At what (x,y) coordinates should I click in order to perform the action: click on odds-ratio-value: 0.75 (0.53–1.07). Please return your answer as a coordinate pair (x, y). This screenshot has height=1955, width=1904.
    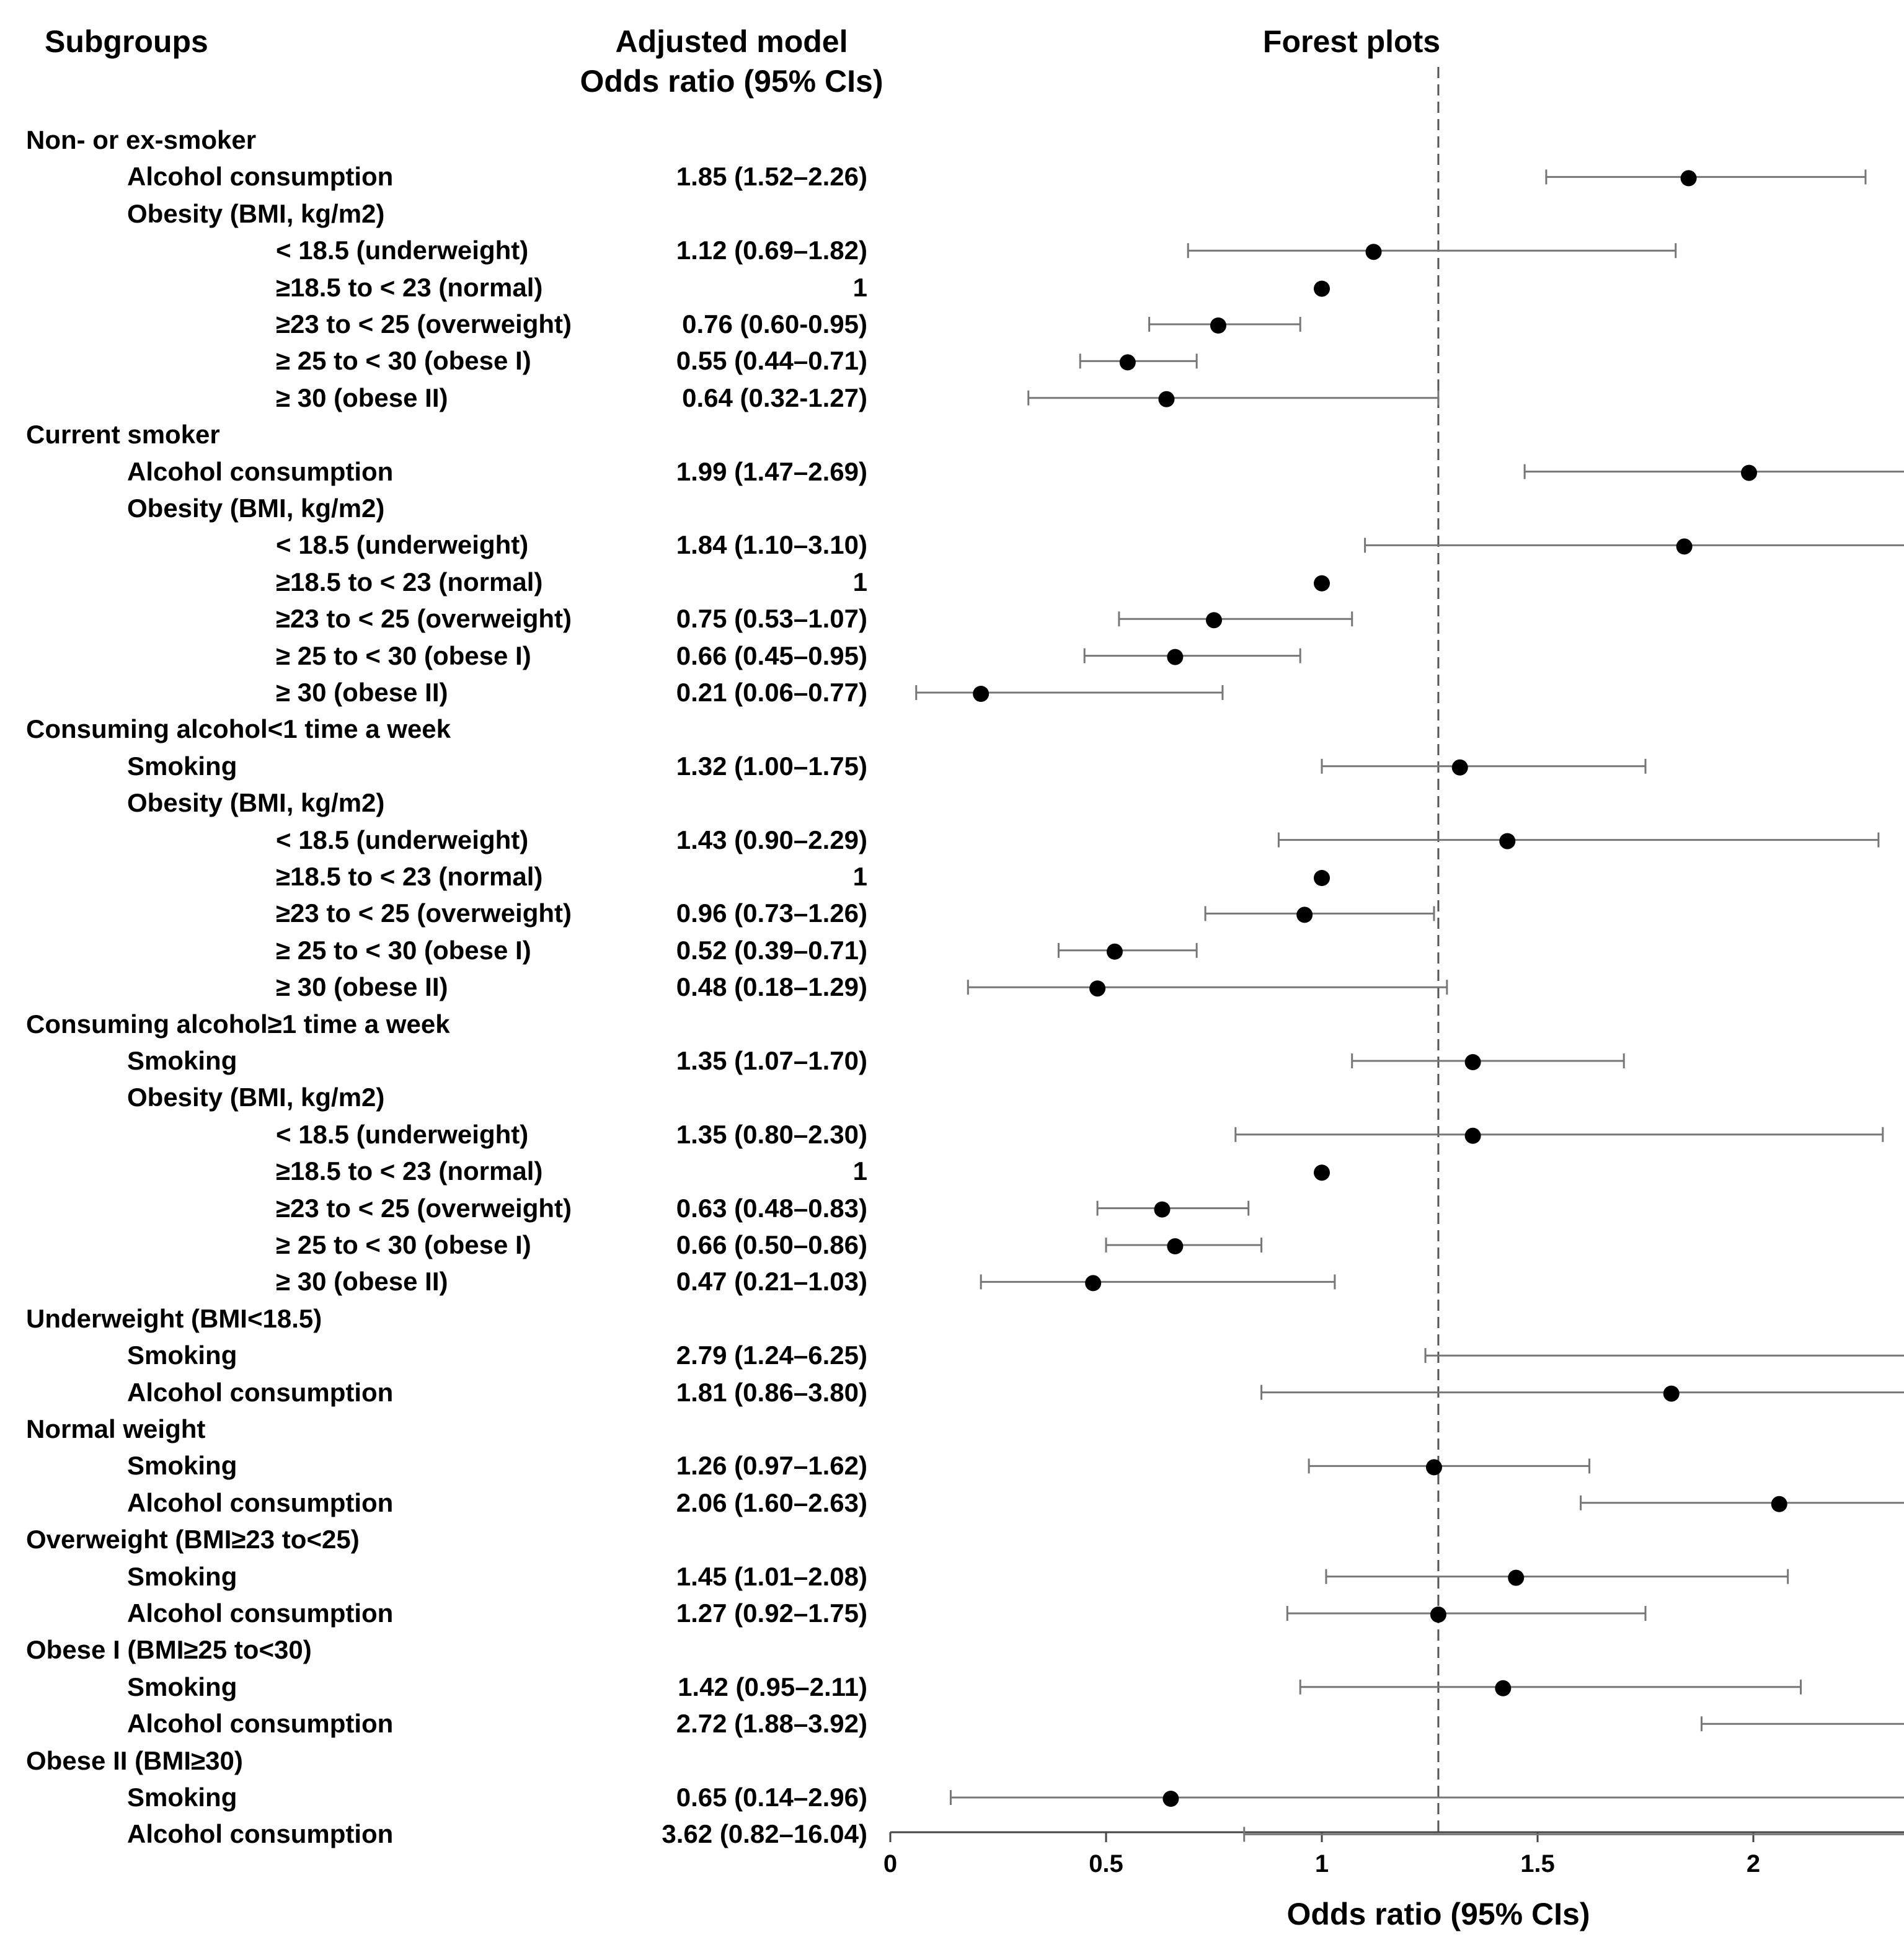
    Looking at the image, I should click on (771, 619).